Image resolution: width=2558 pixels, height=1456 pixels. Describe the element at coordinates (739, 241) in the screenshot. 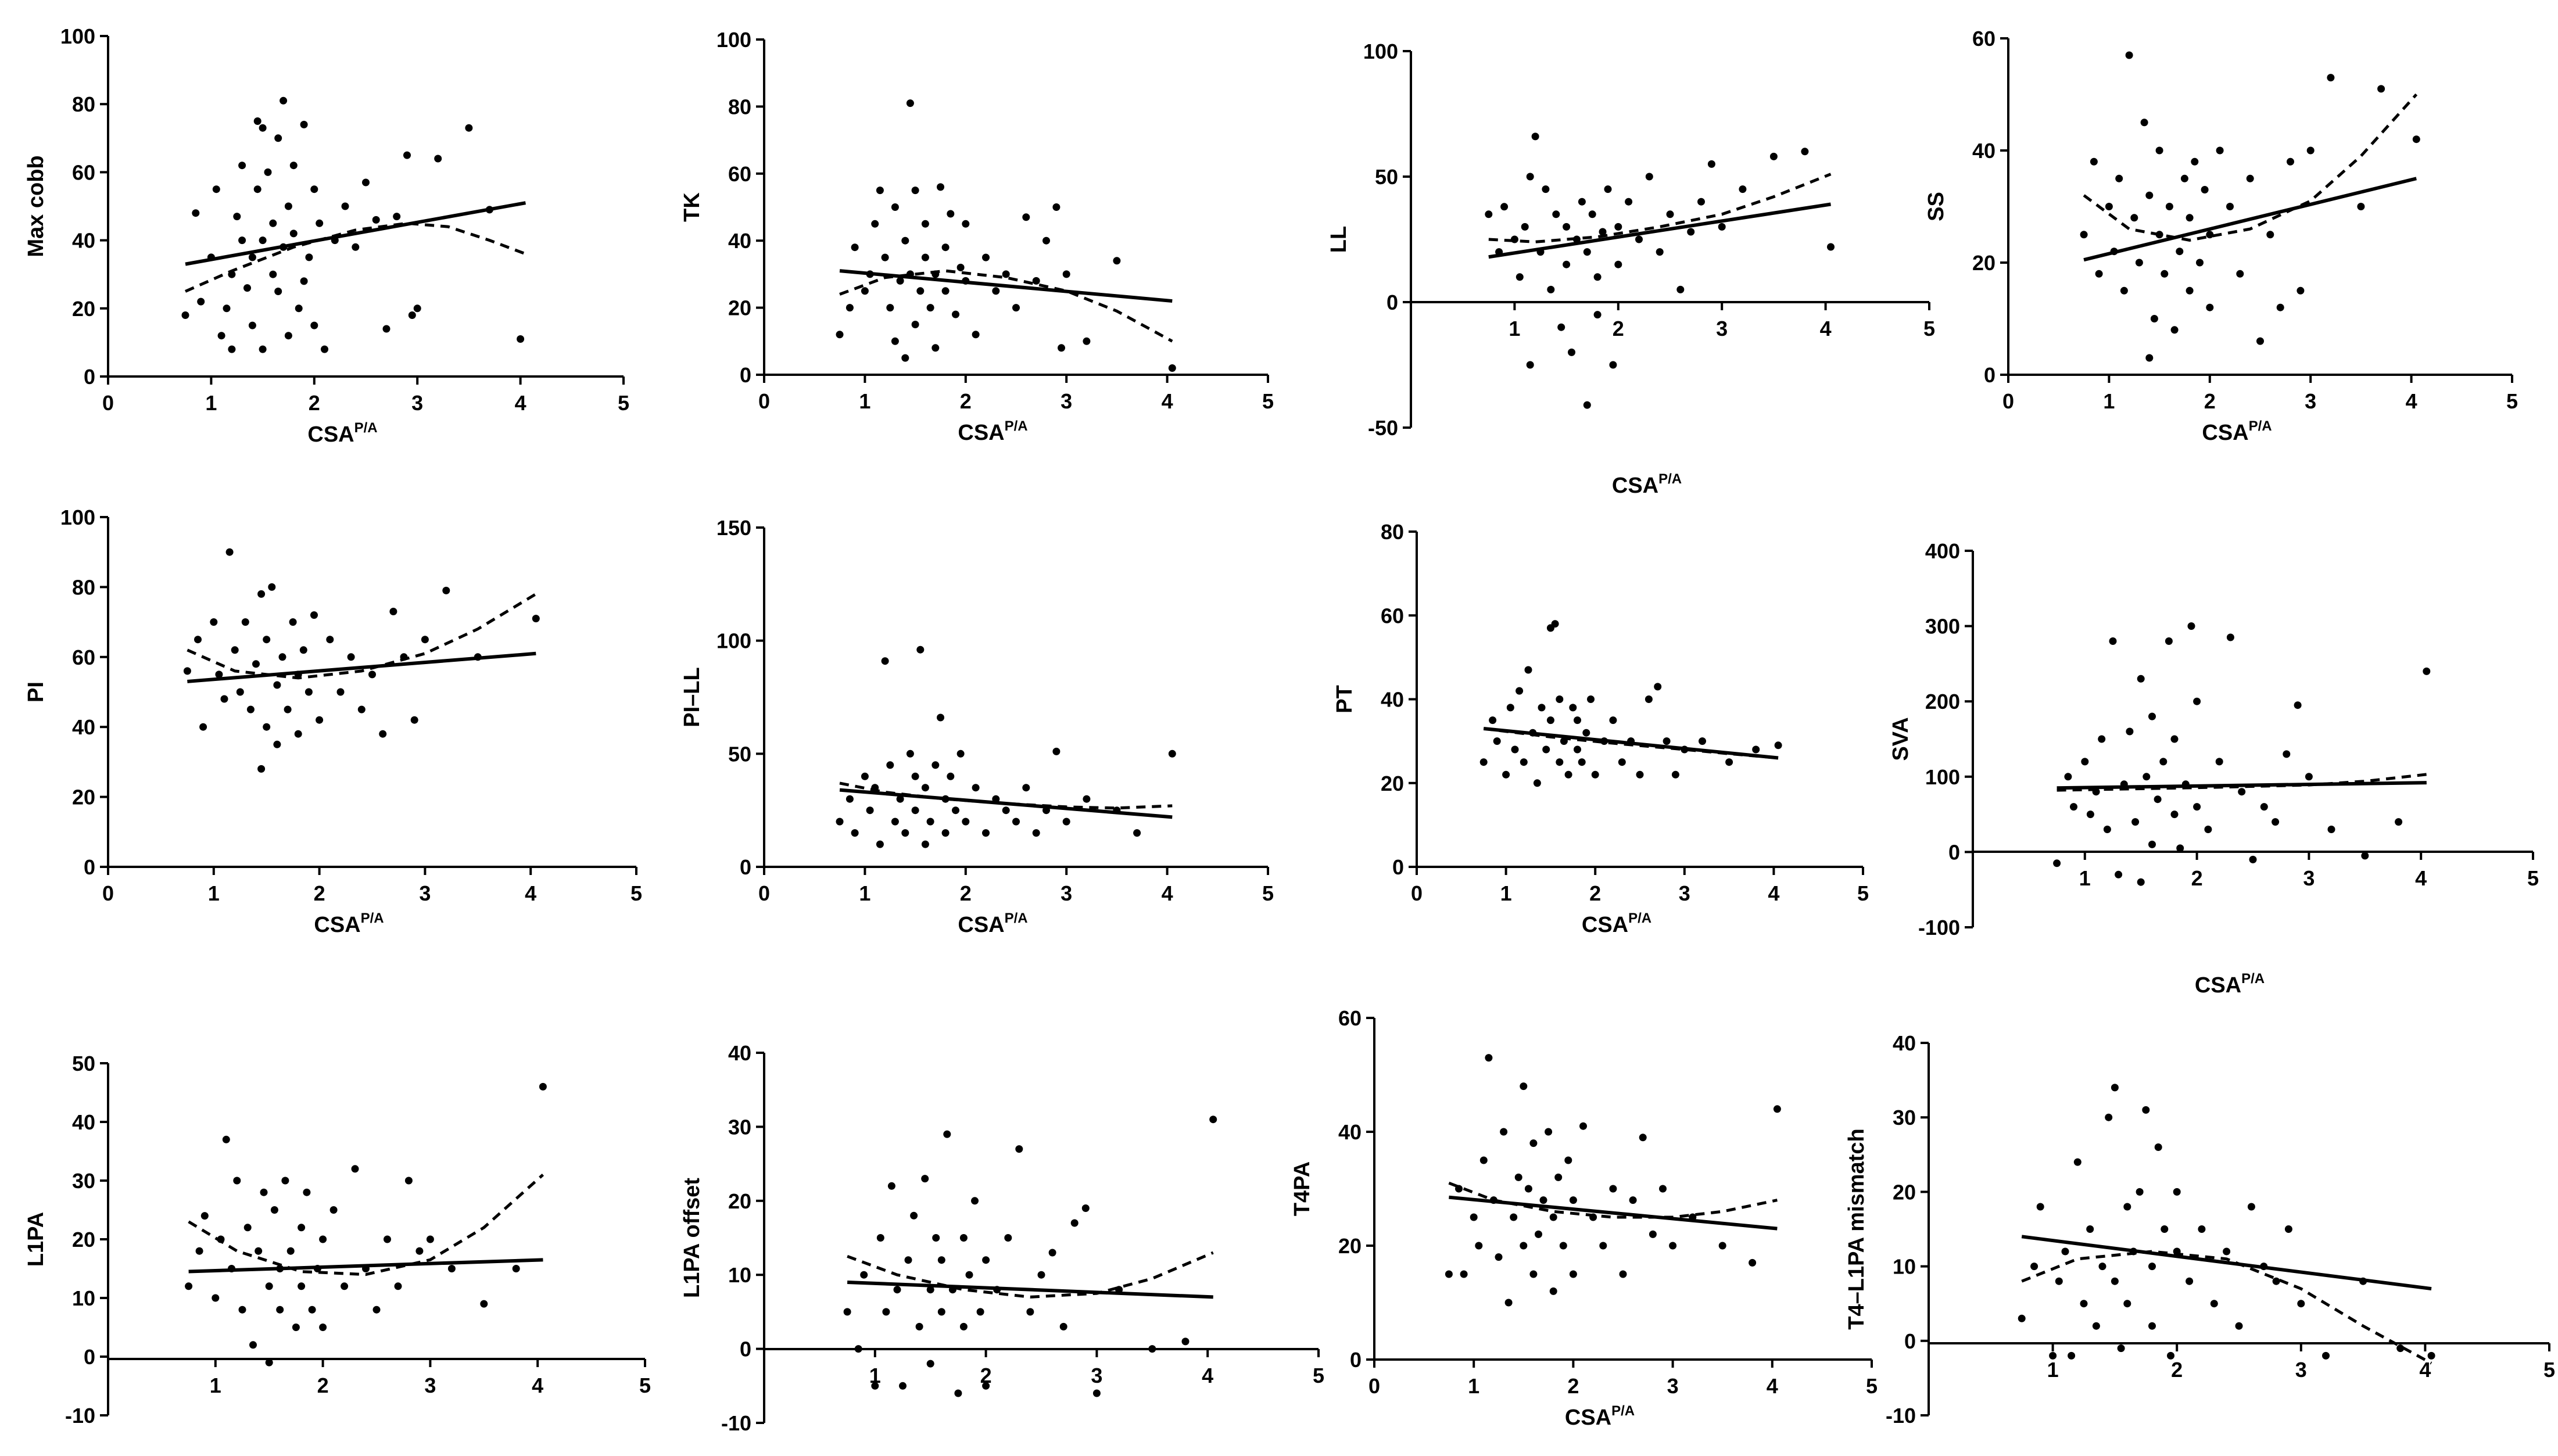

I see `y-tick-label: 40` at that location.